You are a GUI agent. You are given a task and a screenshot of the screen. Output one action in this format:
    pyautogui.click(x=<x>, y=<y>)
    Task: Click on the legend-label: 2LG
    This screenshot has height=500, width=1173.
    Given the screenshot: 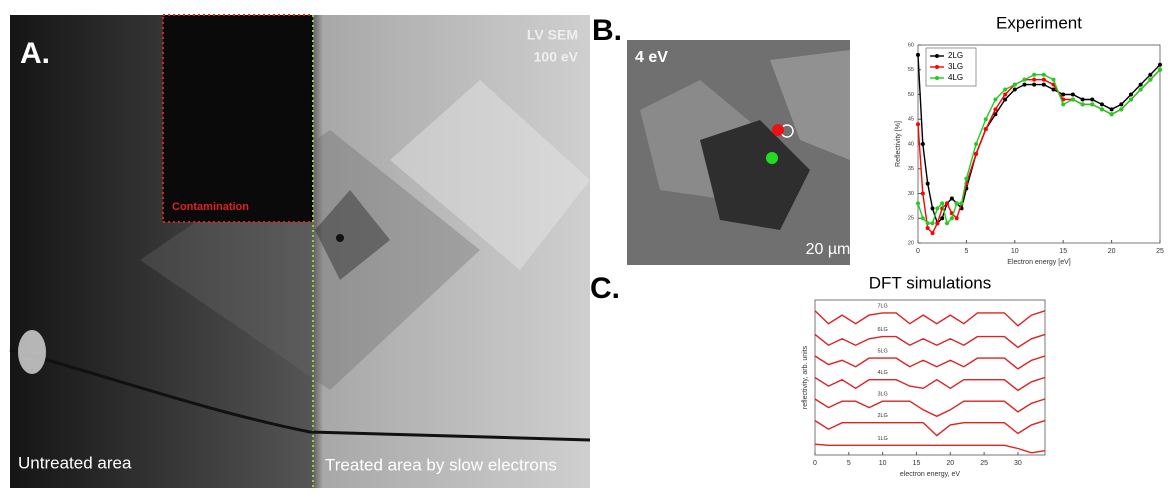 What is the action you would take?
    pyautogui.click(x=955, y=55)
    